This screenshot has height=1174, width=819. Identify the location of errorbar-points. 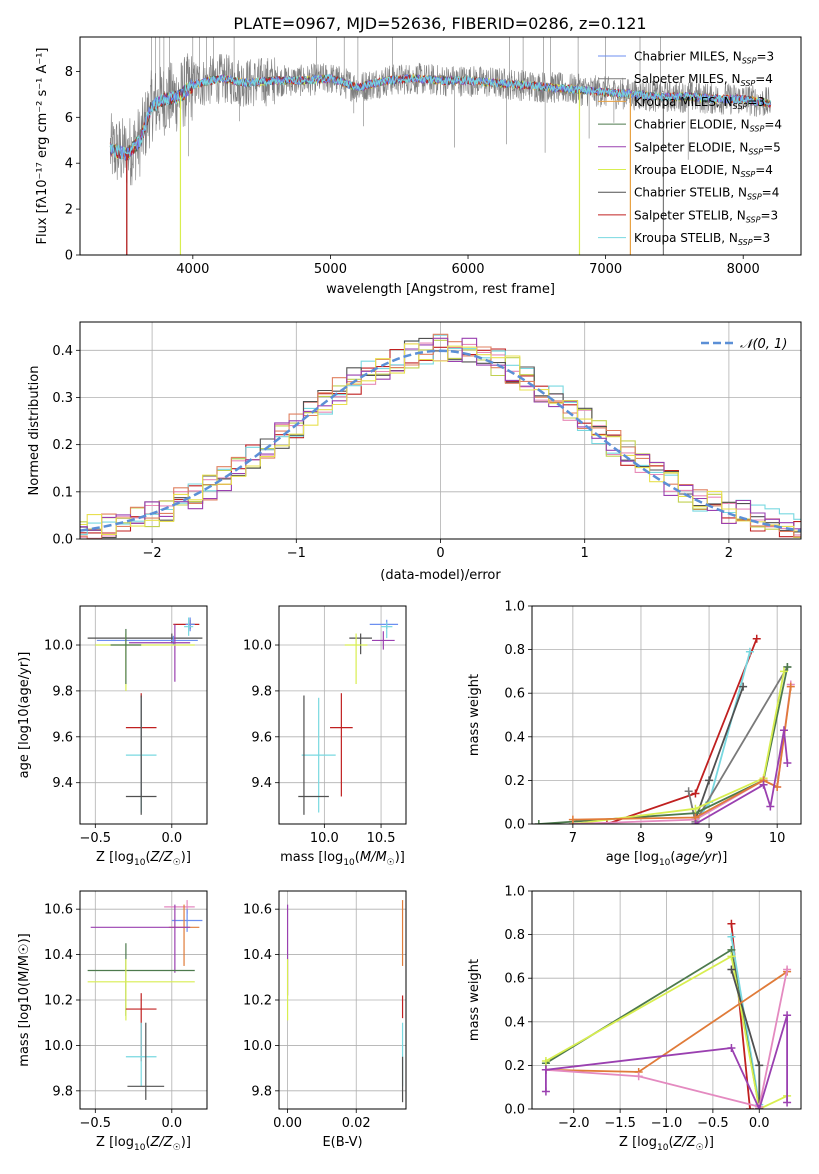
(145, 716).